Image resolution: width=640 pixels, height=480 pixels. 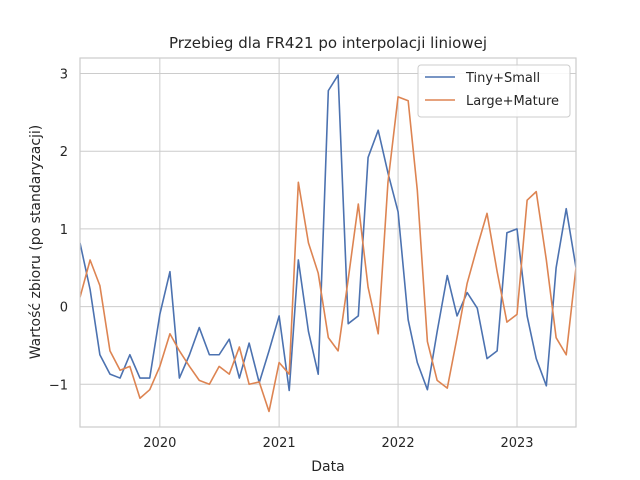 What do you see at coordinates (64, 230) in the screenshot?
I see `y-tick-label: 1` at bounding box center [64, 230].